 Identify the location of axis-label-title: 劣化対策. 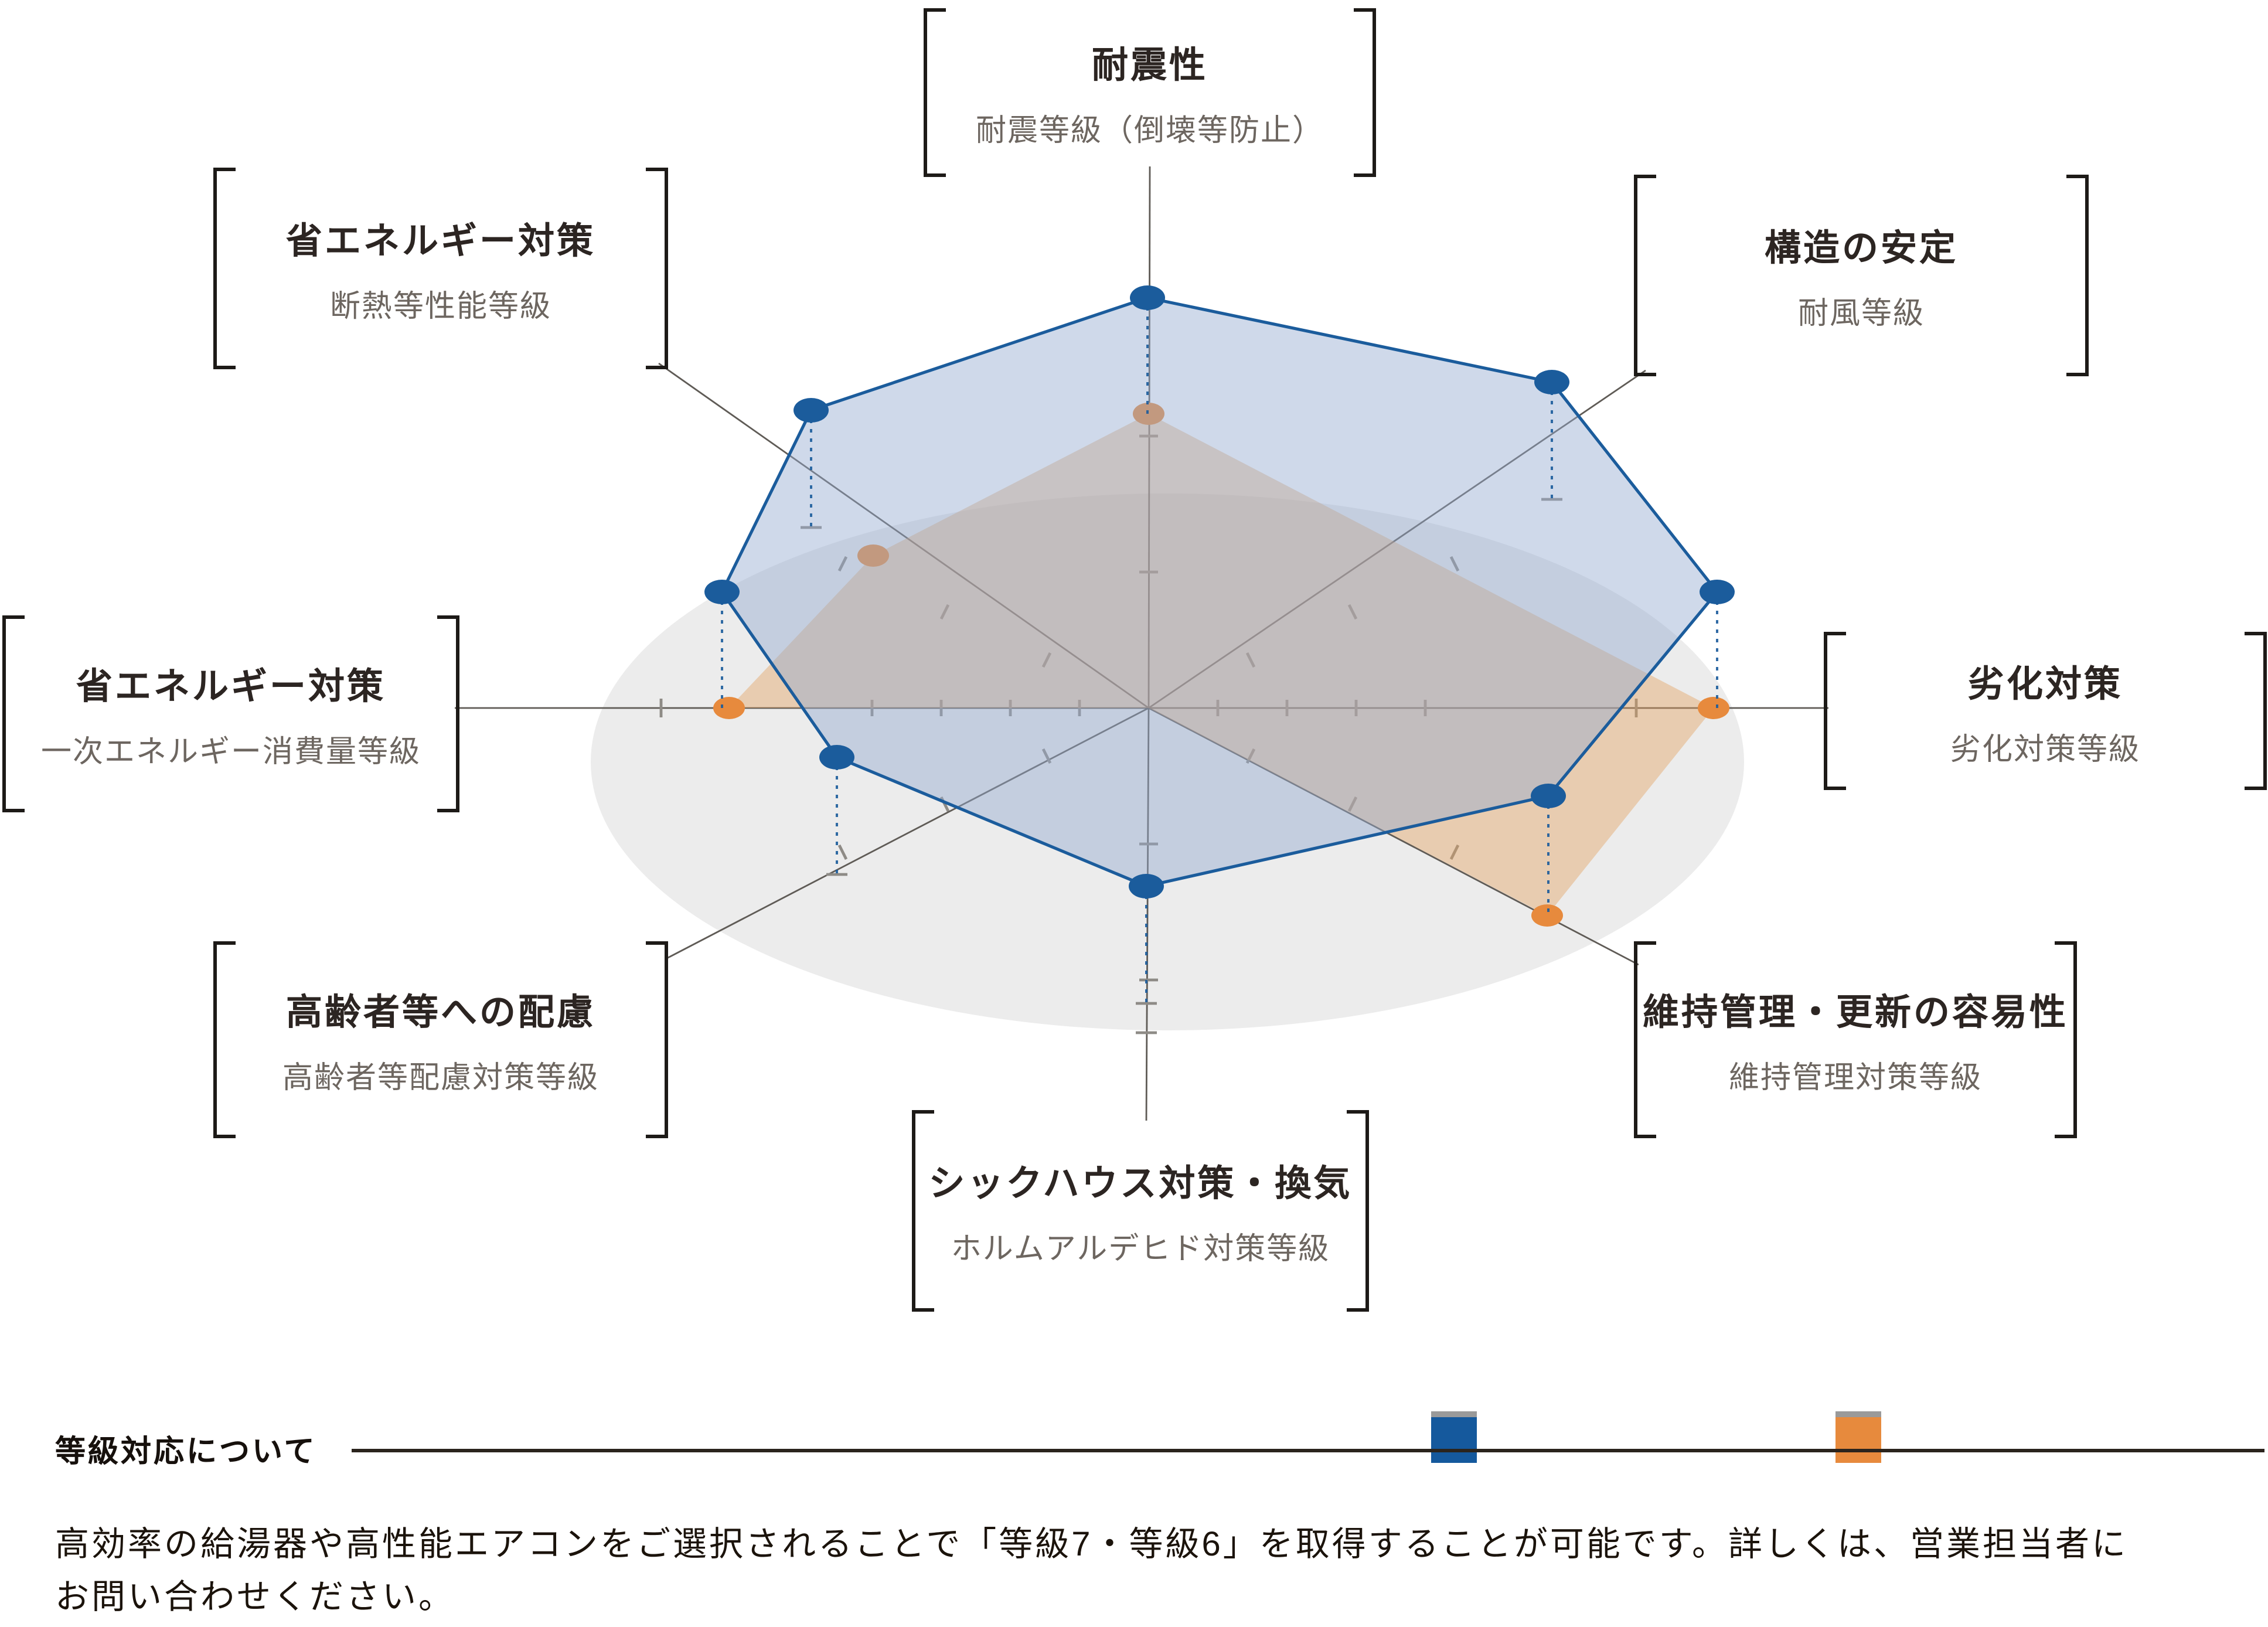
(2045, 683).